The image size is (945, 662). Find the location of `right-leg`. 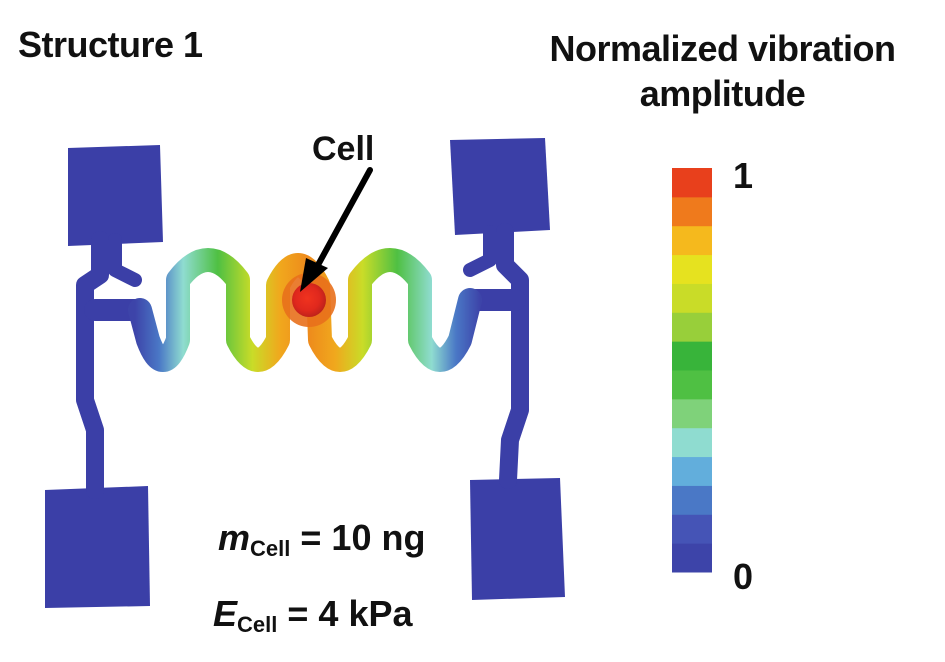

right-leg is located at coordinates (512, 356).